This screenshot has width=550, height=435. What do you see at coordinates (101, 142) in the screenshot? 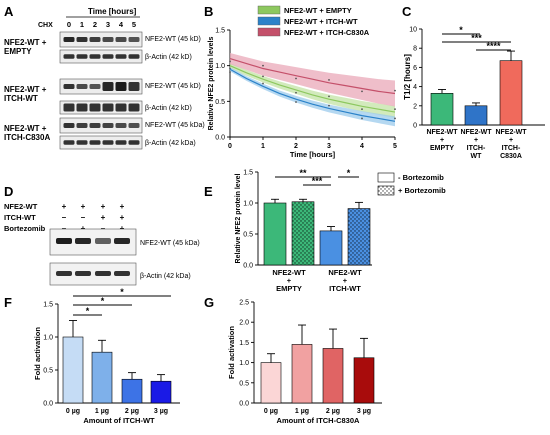
I see `panel-a-blot-bottom` at bounding box center [101, 142].